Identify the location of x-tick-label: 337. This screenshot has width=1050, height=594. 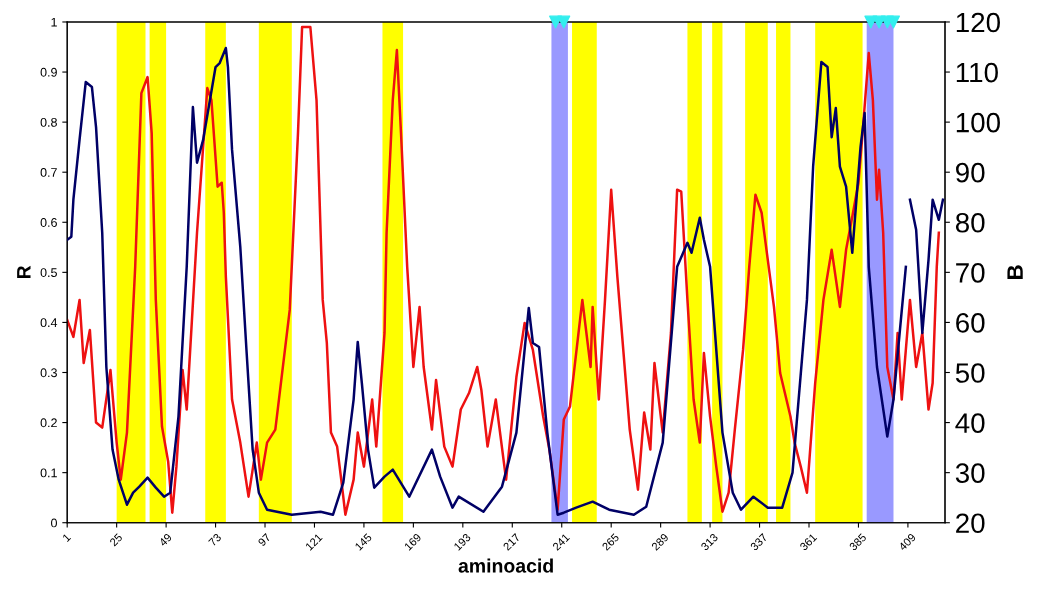
(758, 542).